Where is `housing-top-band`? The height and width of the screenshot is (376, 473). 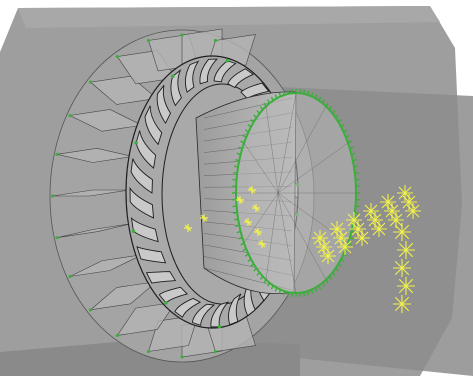 housing-top-band is located at coordinates (229, 17).